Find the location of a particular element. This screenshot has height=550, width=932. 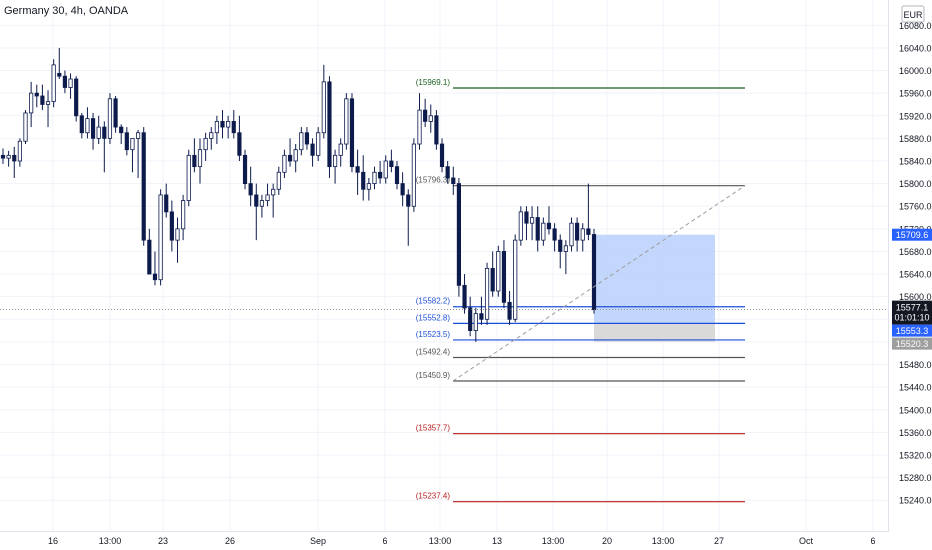

price-labels: 15577.101:01:10 15709.6 15553.3 15520.3 is located at coordinates (912, 289).